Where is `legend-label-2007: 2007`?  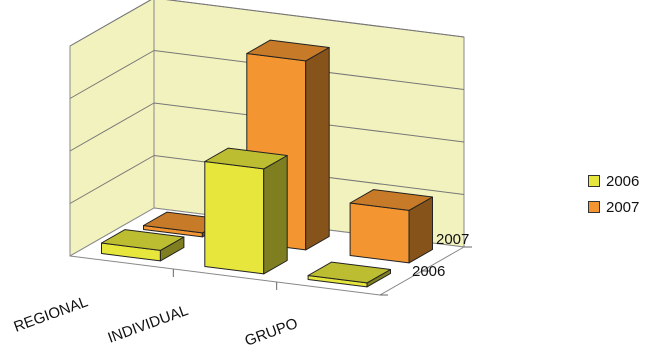 legend-label-2007: 2007 is located at coordinates (623, 207).